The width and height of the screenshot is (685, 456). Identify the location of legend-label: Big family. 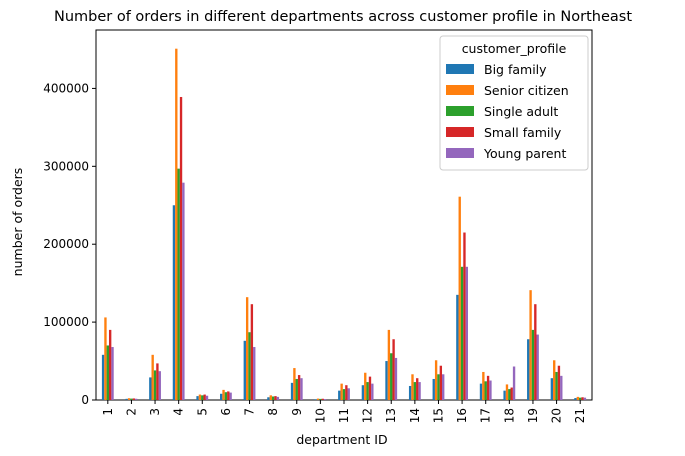
(515, 69).